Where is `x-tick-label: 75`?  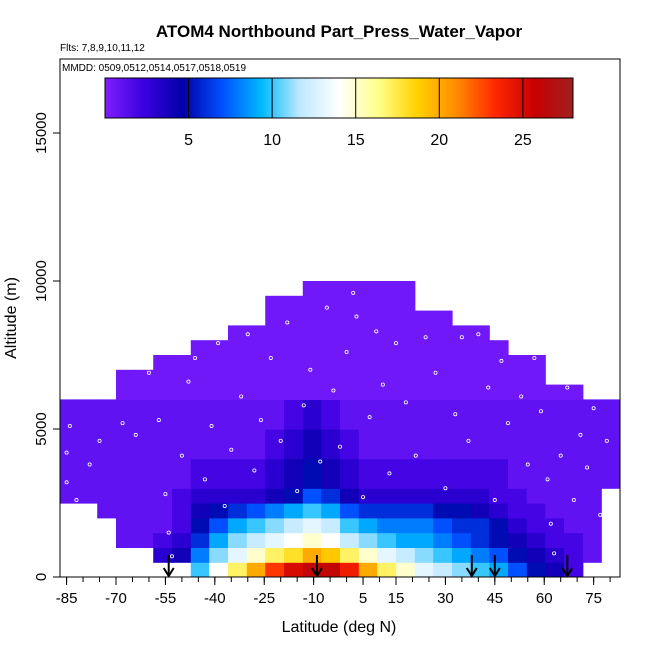
x-tick-label: 75 is located at coordinates (593, 598).